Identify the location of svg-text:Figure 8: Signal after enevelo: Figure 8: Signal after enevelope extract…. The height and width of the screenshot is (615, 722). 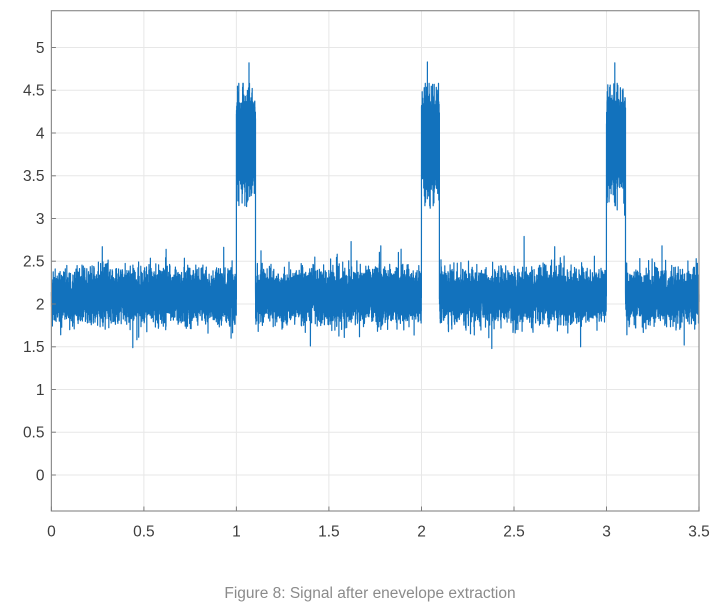
(369, 593).